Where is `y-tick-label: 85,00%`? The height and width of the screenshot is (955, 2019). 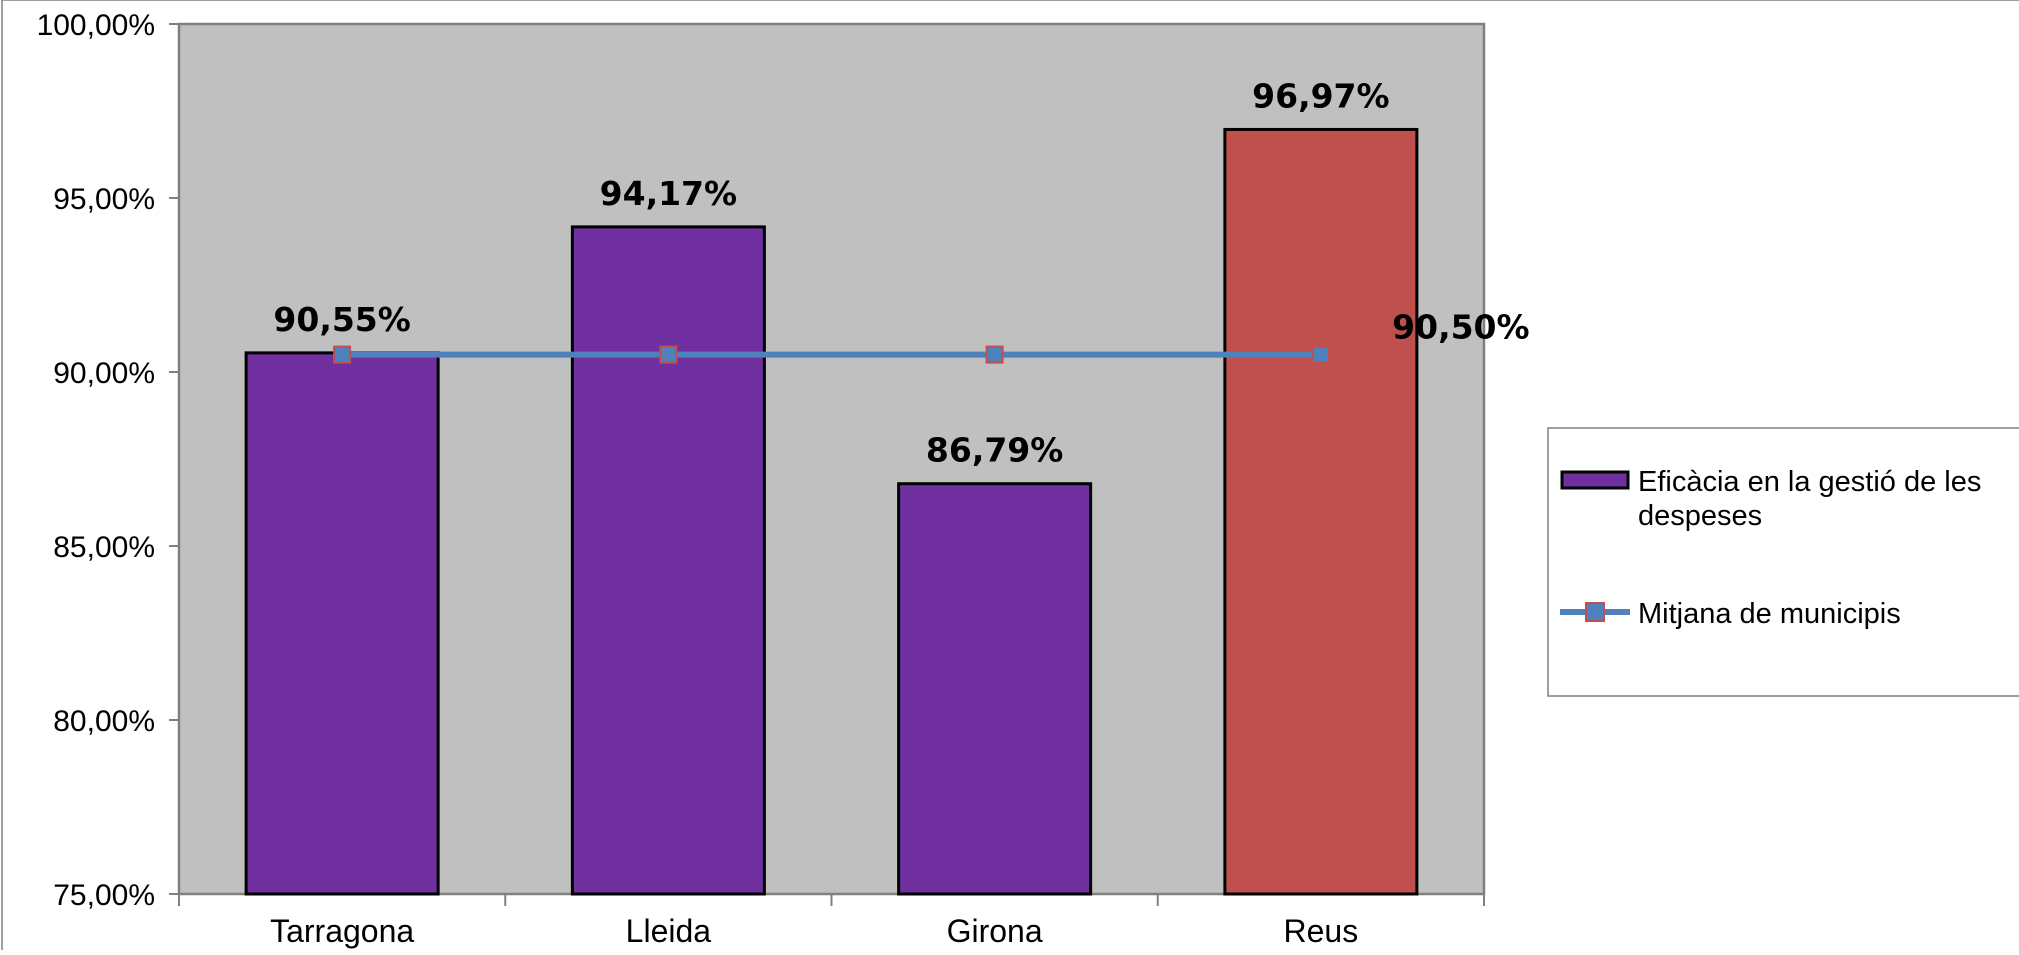
y-tick-label: 85,00% is located at coordinates (104, 547).